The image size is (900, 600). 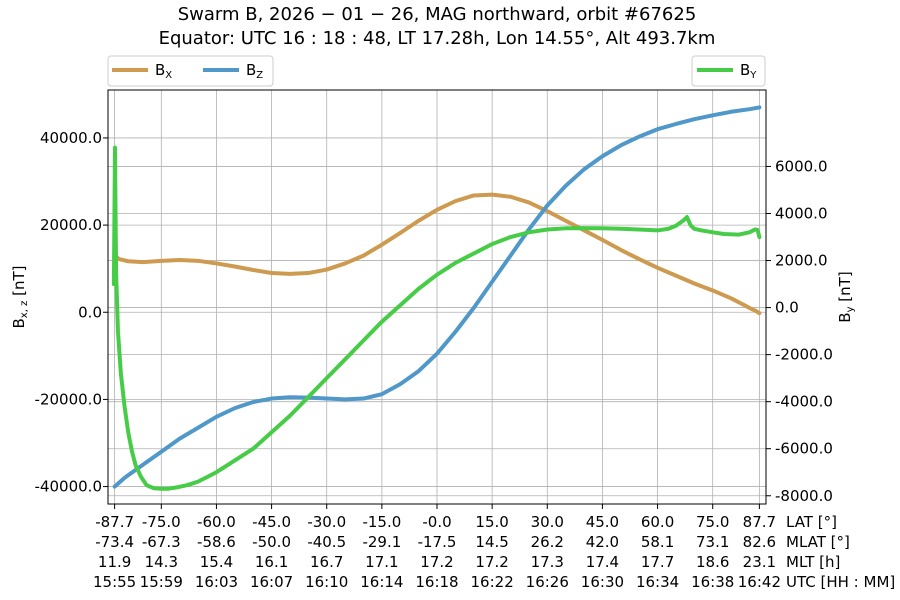 I want to click on x-tick-label-lat: 60.0, so click(x=657, y=522).